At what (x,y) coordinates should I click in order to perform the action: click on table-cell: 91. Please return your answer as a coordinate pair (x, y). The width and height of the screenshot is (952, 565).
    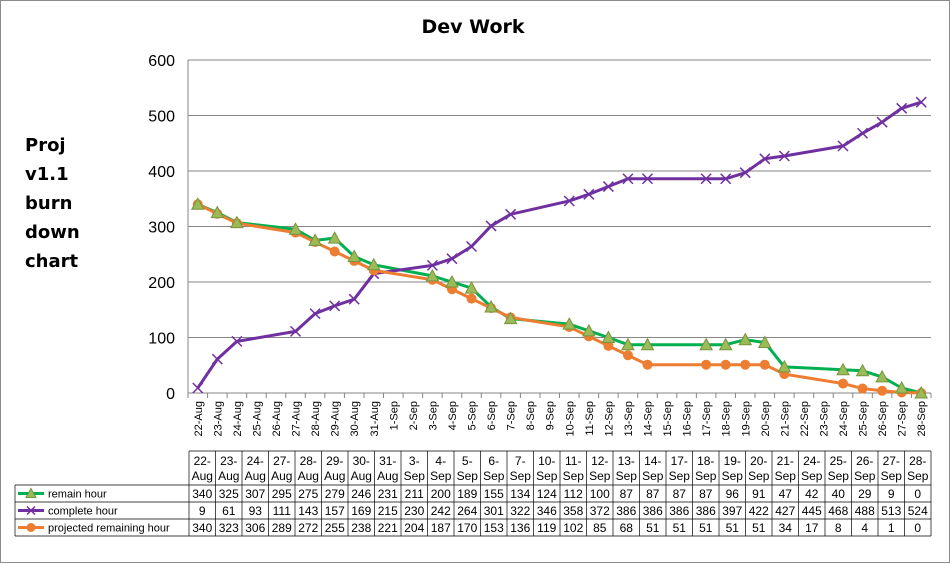
    Looking at the image, I should click on (759, 494).